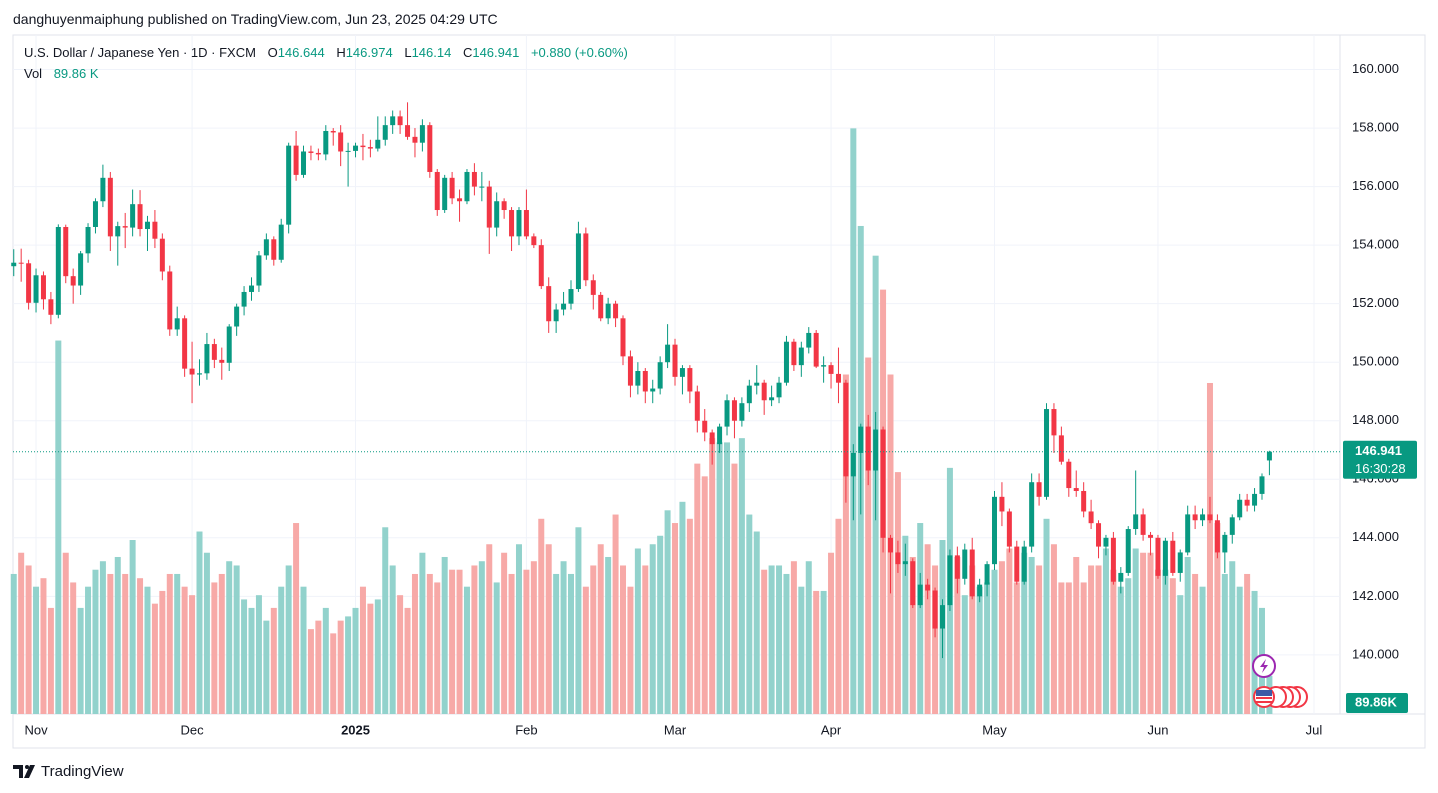  I want to click on volume-legend: Vol 89.86 K, so click(61, 73).